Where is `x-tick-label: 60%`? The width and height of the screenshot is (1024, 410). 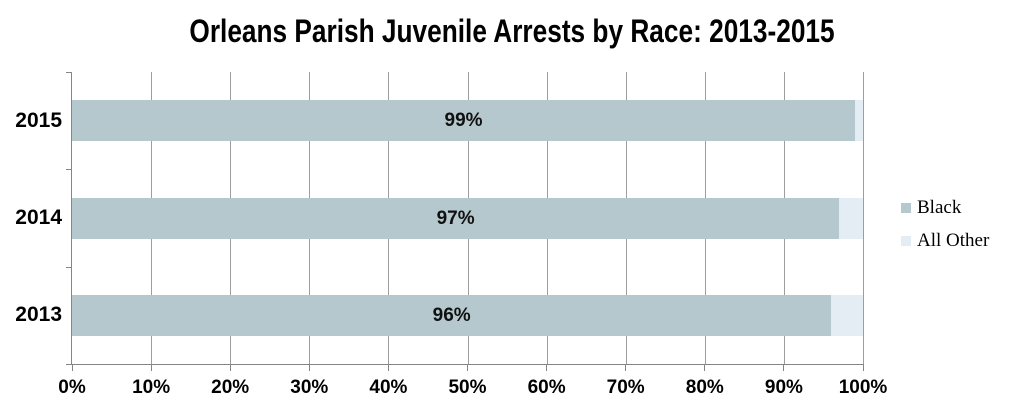
x-tick-label: 60% is located at coordinates (546, 387).